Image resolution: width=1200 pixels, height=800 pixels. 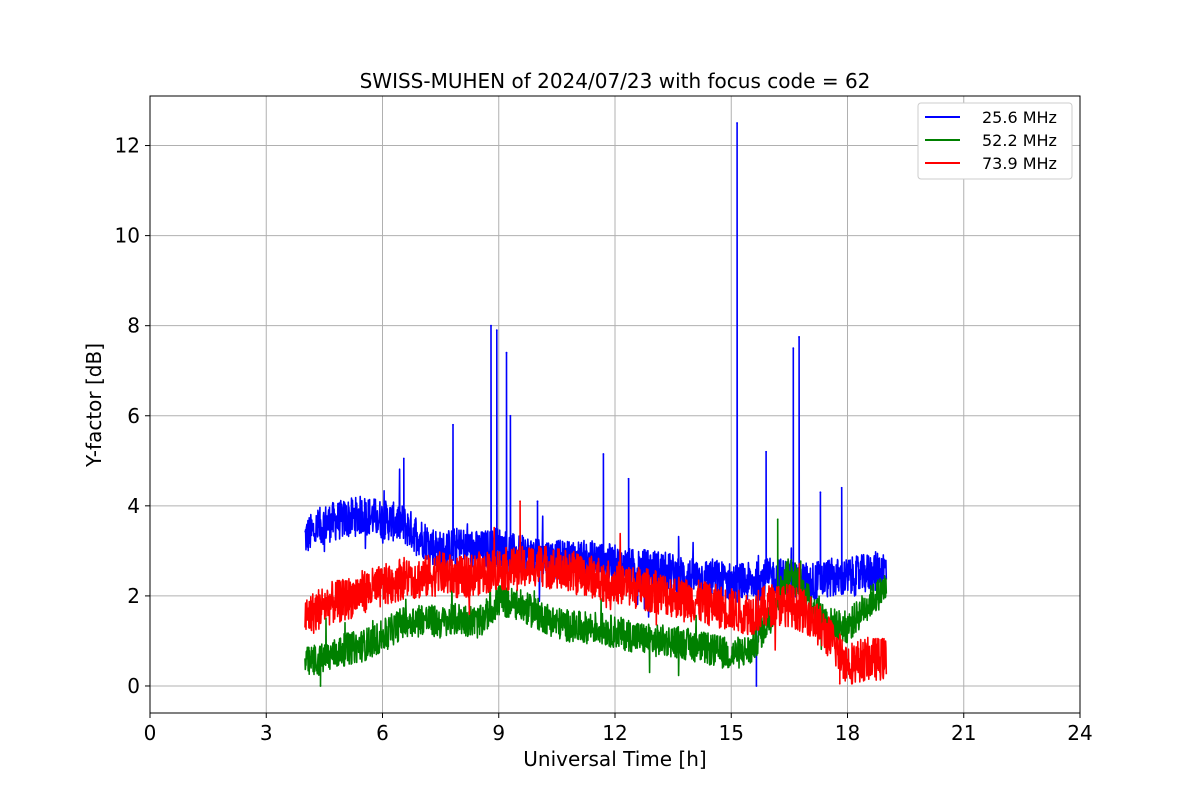 I want to click on x-tick-label-6: 6, so click(x=382, y=733).